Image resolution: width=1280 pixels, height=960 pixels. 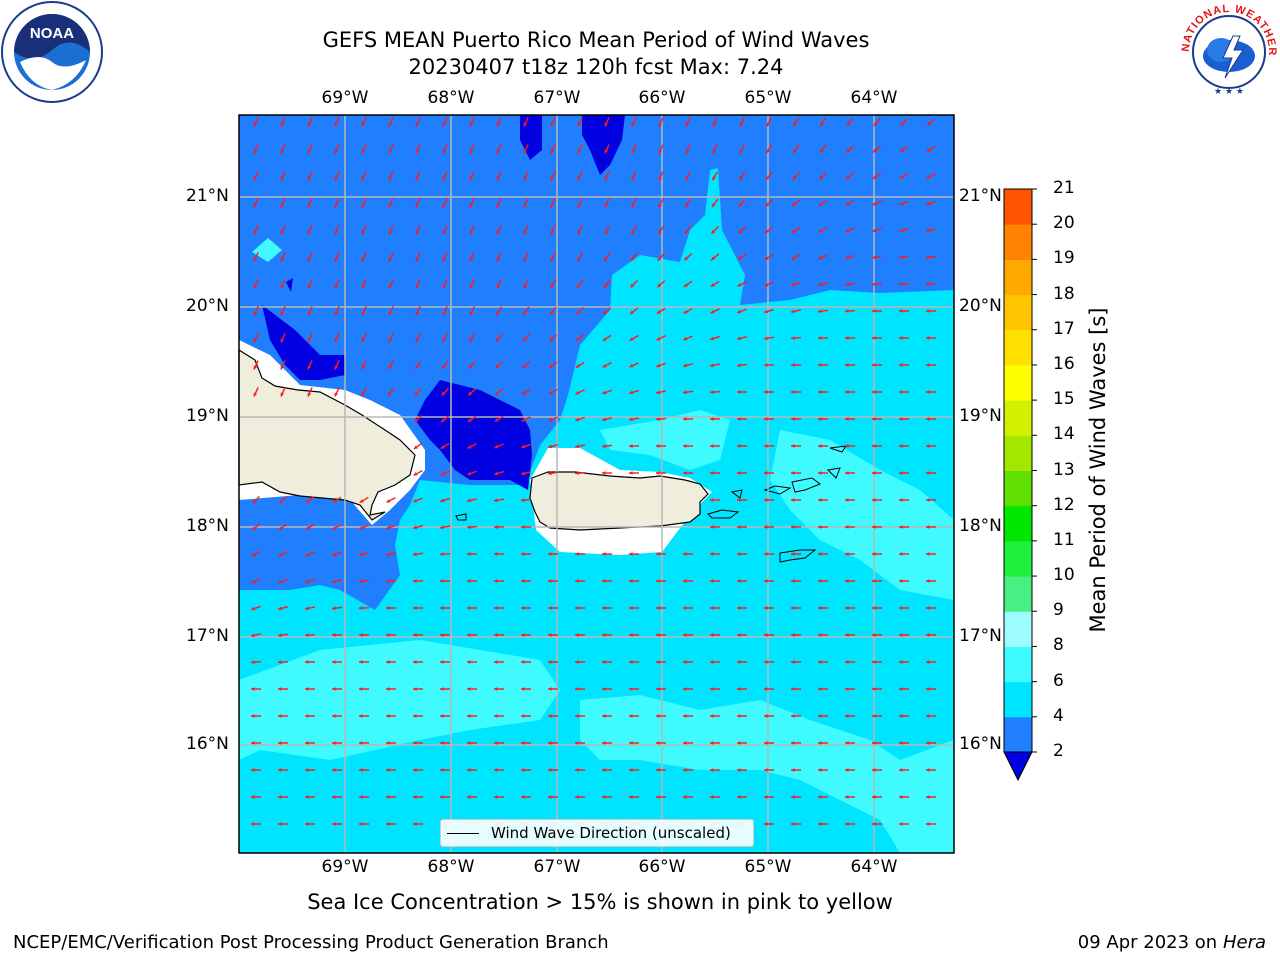 What do you see at coordinates (768, 98) in the screenshot?
I see `lon-tick-top: 65°W` at bounding box center [768, 98].